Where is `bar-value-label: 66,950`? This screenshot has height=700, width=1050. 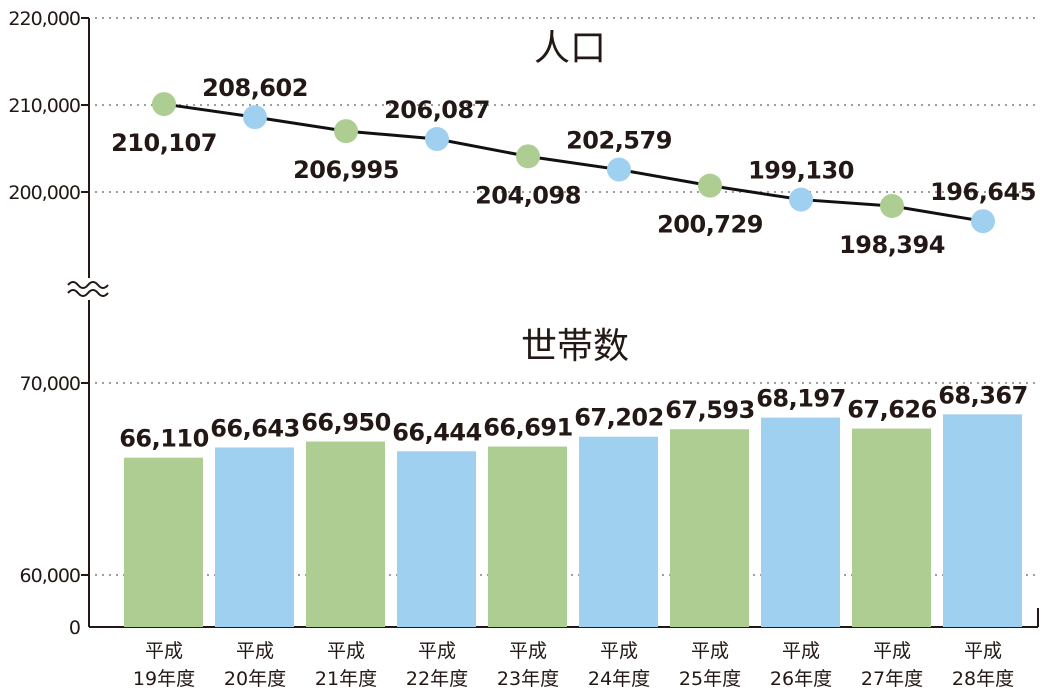
bar-value-label: 66,950 is located at coordinates (346, 423).